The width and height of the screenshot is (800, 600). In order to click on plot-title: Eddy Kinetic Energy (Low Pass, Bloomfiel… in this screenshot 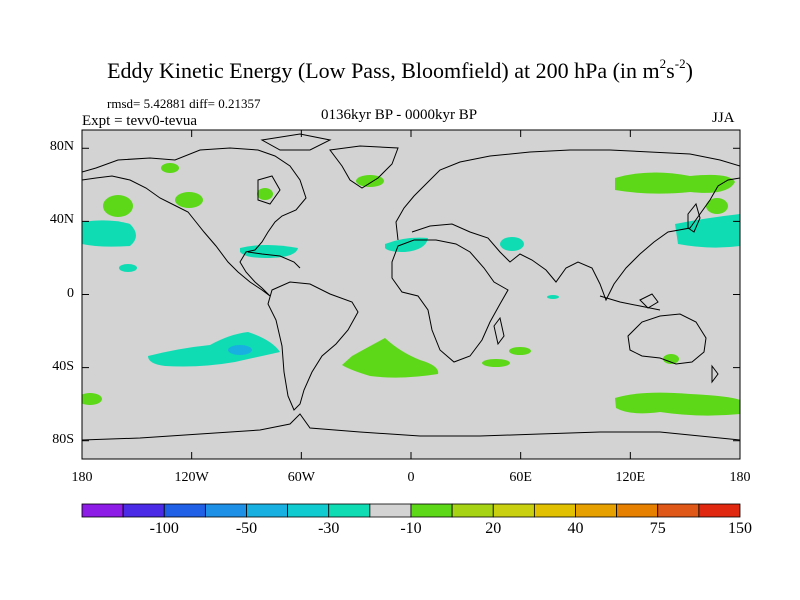, I will do `click(400, 69)`.